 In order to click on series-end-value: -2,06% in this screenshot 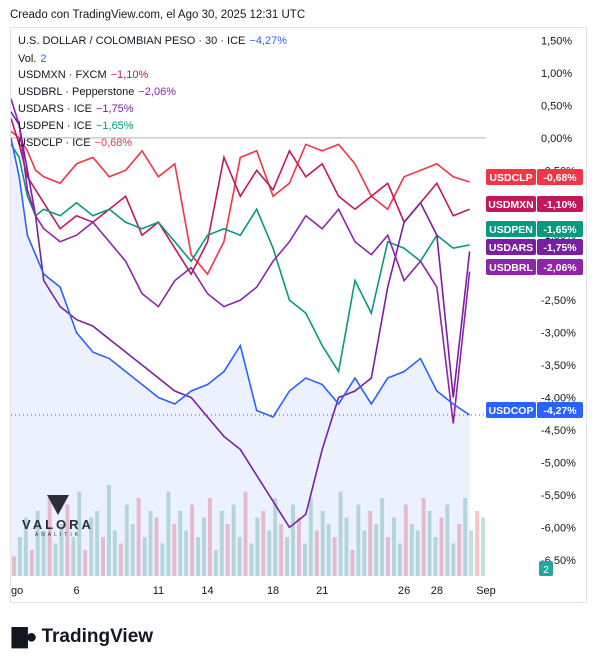, I will do `click(560, 268)`.